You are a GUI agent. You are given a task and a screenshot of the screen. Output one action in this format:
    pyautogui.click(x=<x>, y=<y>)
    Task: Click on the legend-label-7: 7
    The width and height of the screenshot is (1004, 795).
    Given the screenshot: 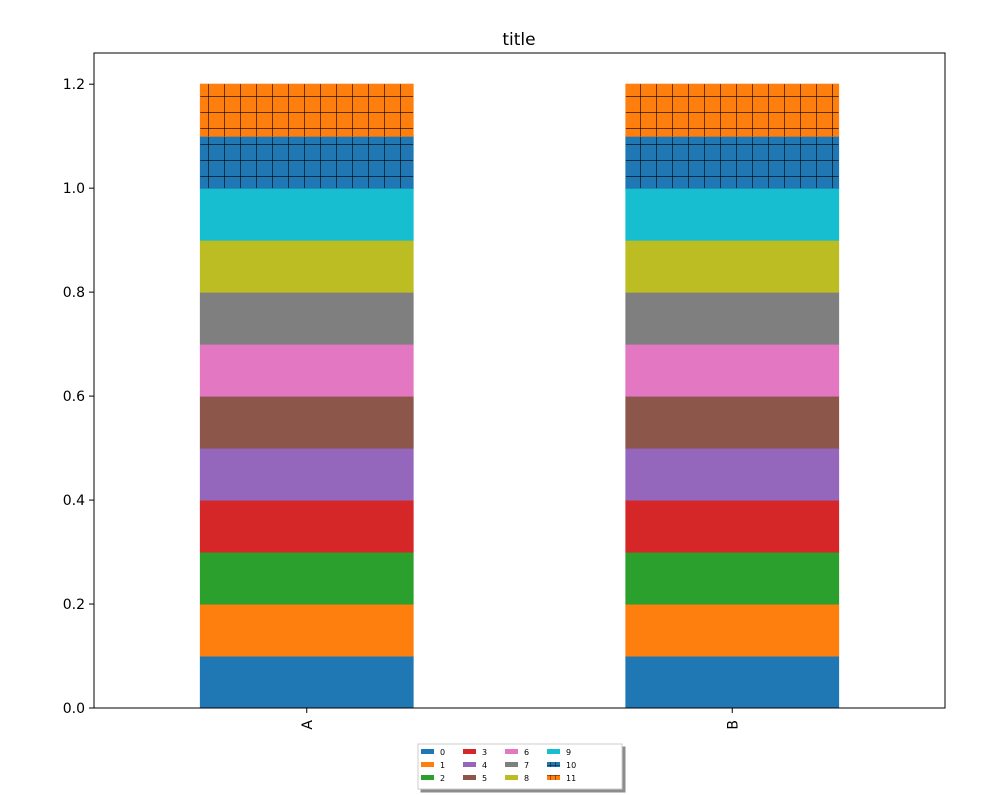 What is the action you would take?
    pyautogui.click(x=526, y=765)
    